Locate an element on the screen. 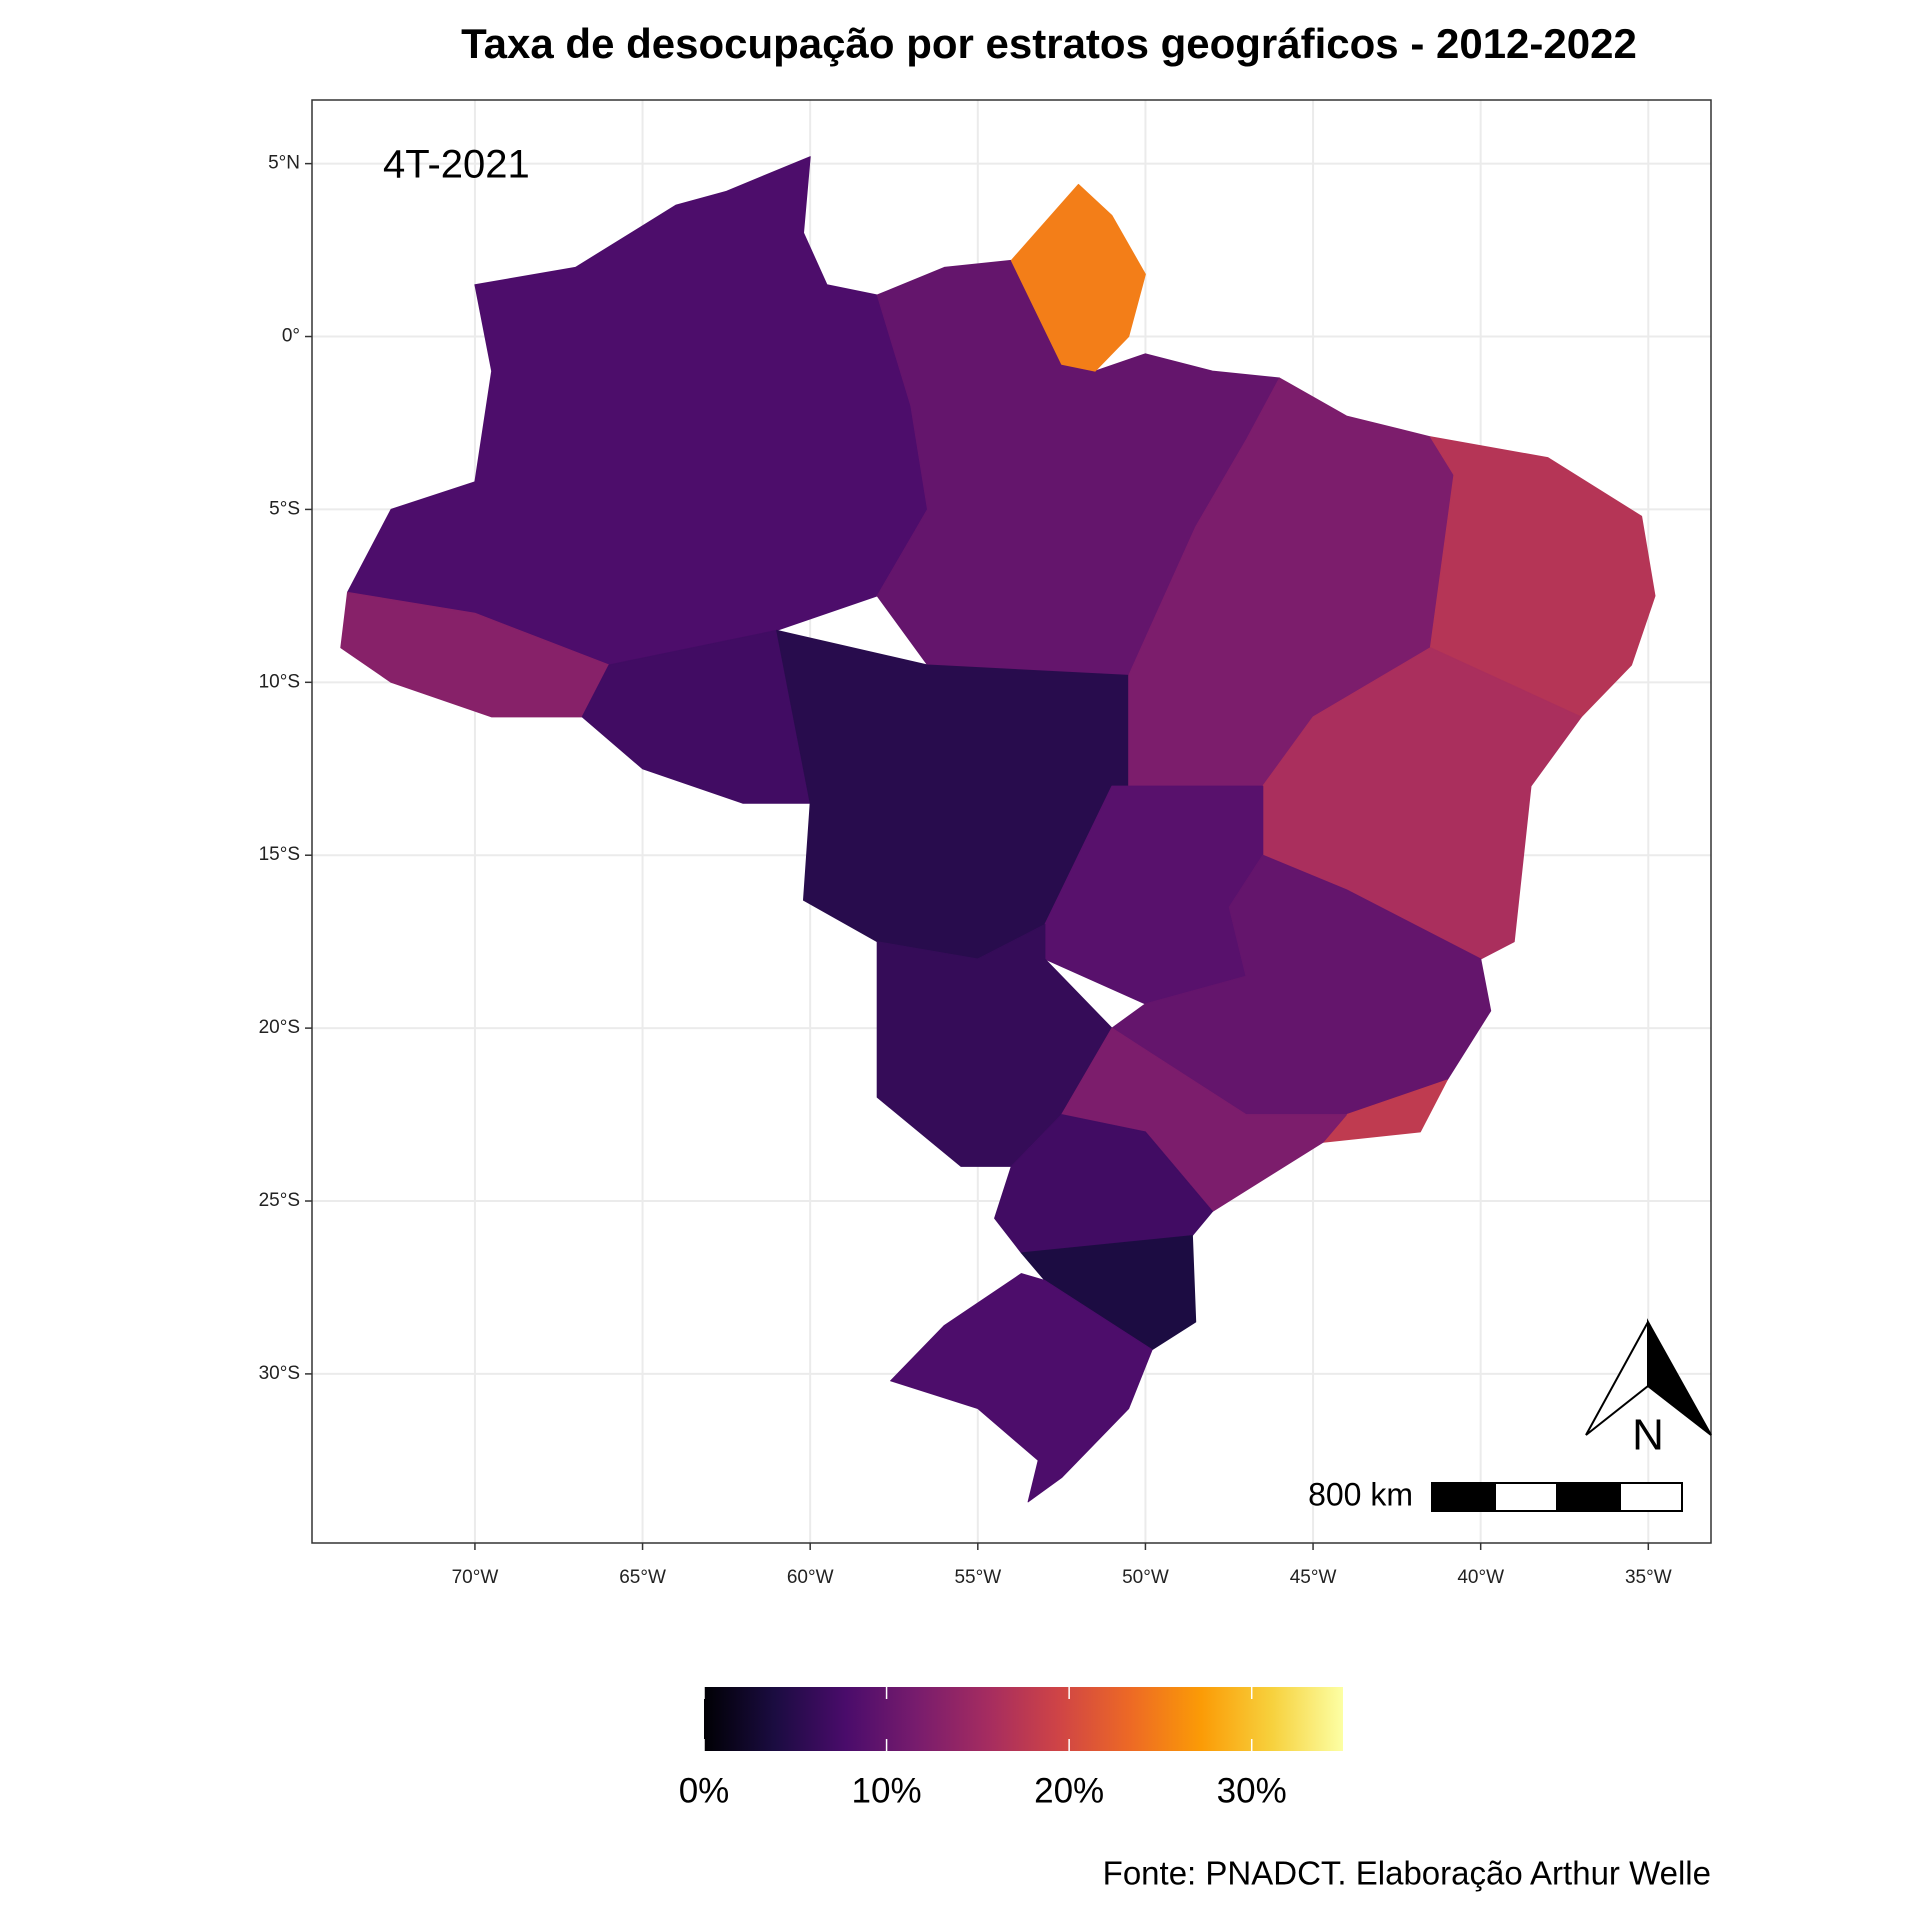 The height and width of the screenshot is (1920, 1920). scale-bar: 800 km is located at coordinates (1495, 1494).